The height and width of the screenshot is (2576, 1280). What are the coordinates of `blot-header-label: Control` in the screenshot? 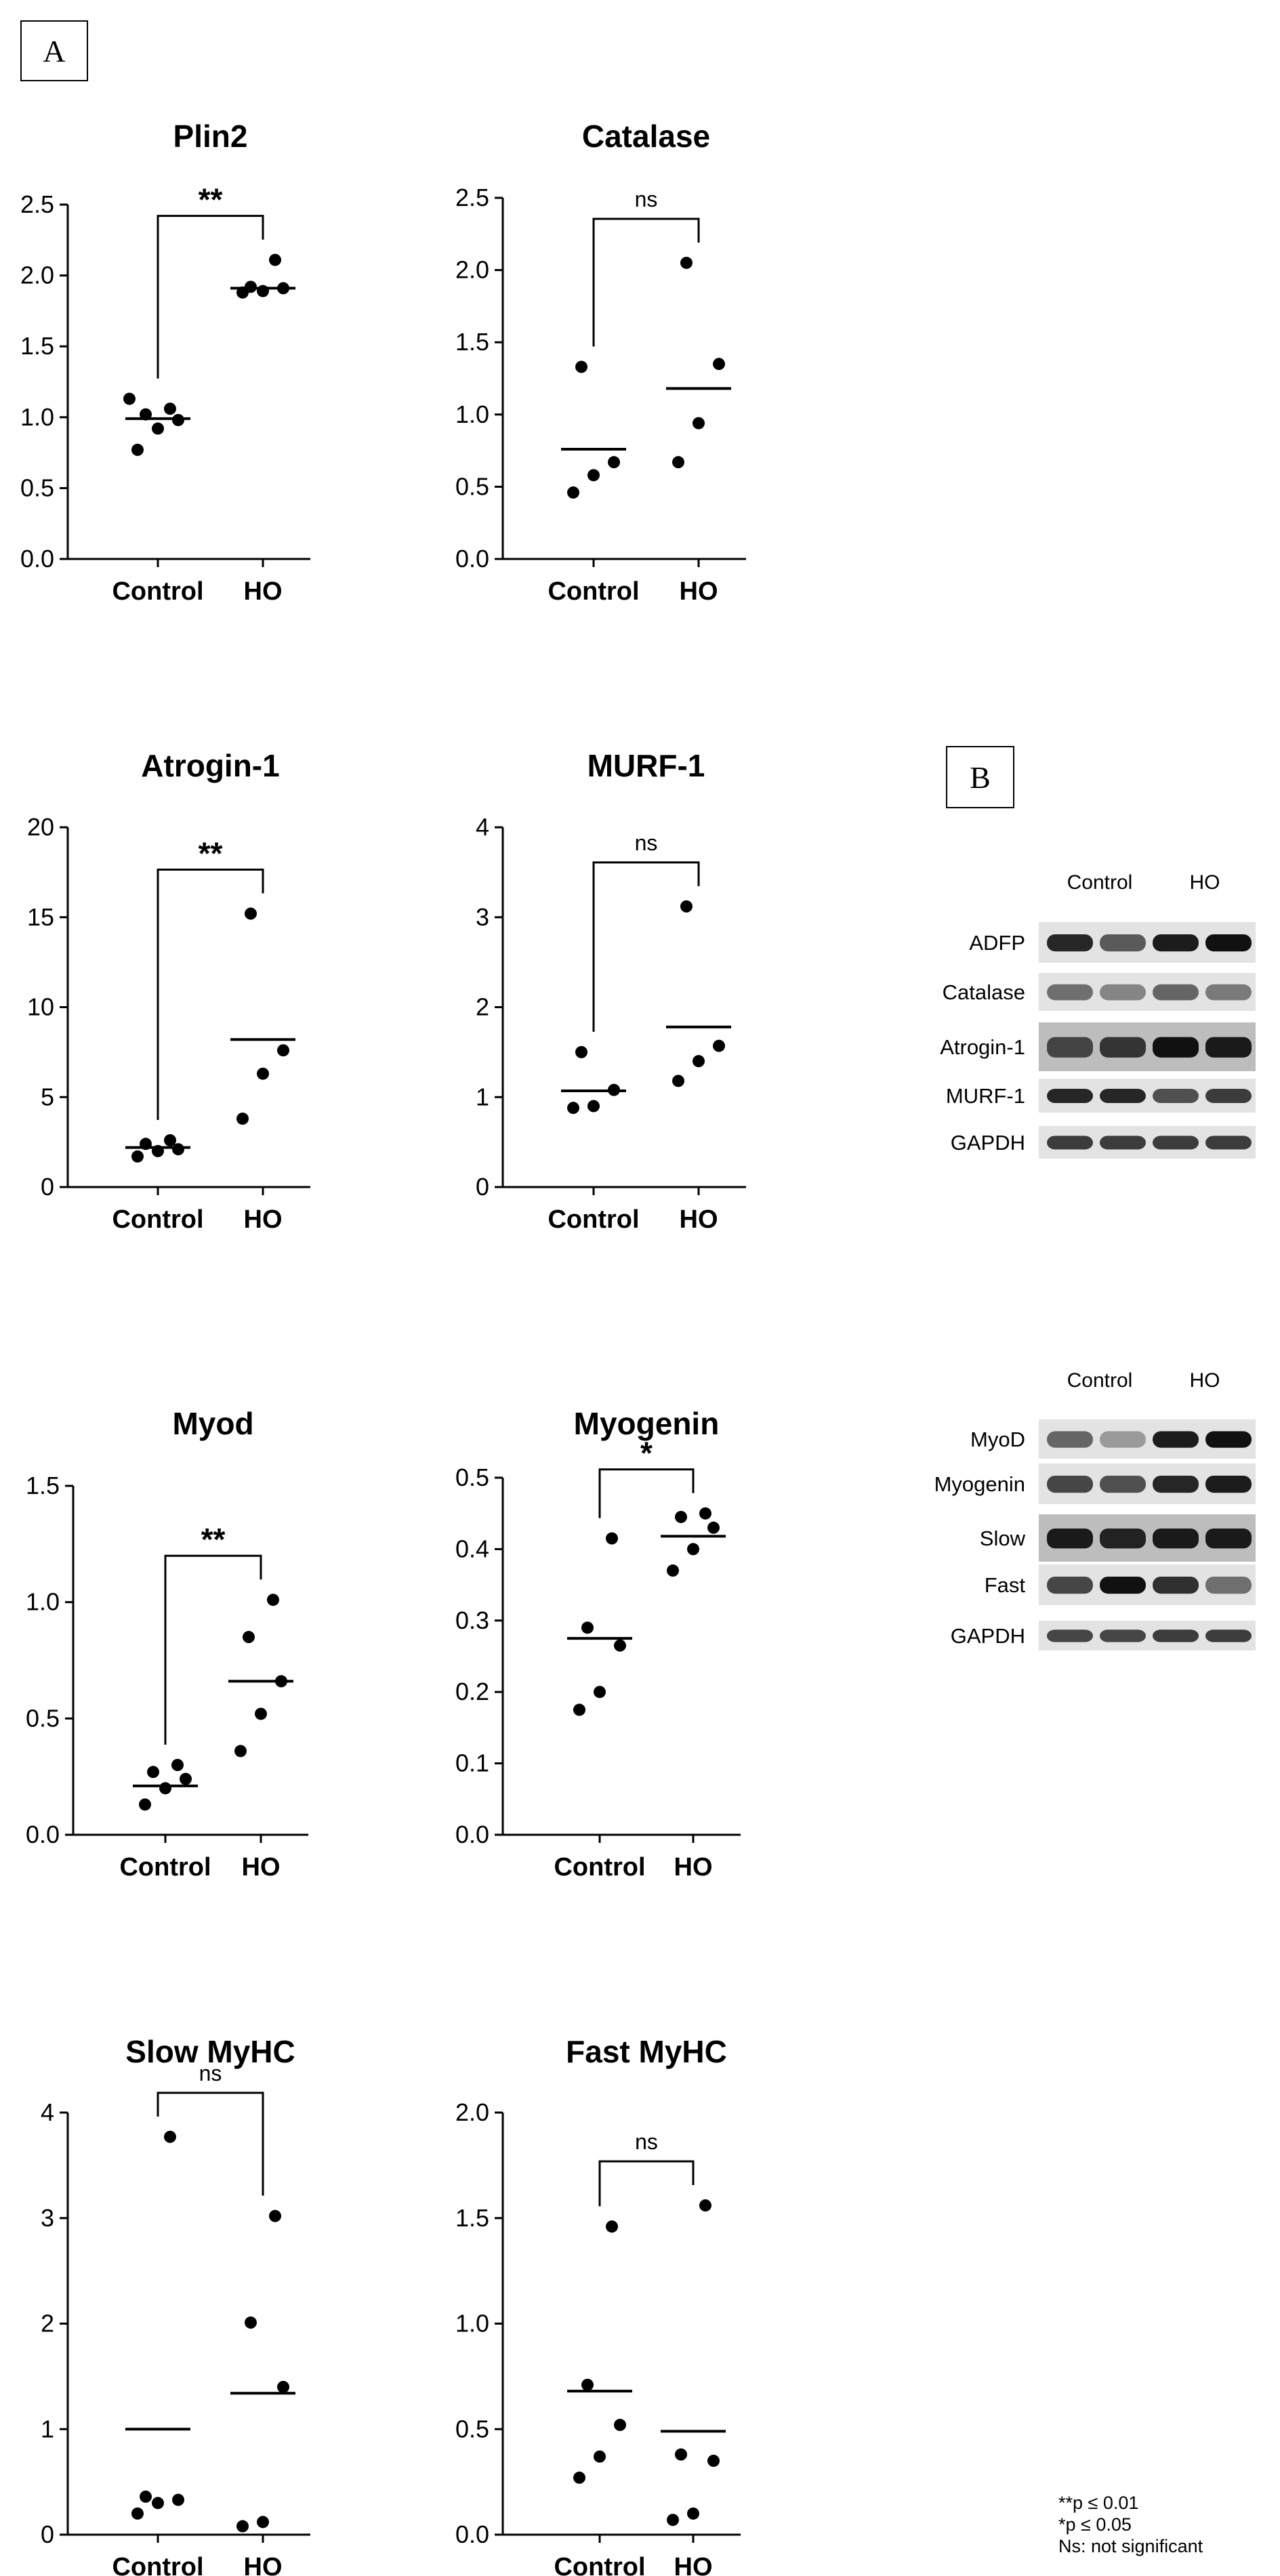 It's located at (1100, 882).